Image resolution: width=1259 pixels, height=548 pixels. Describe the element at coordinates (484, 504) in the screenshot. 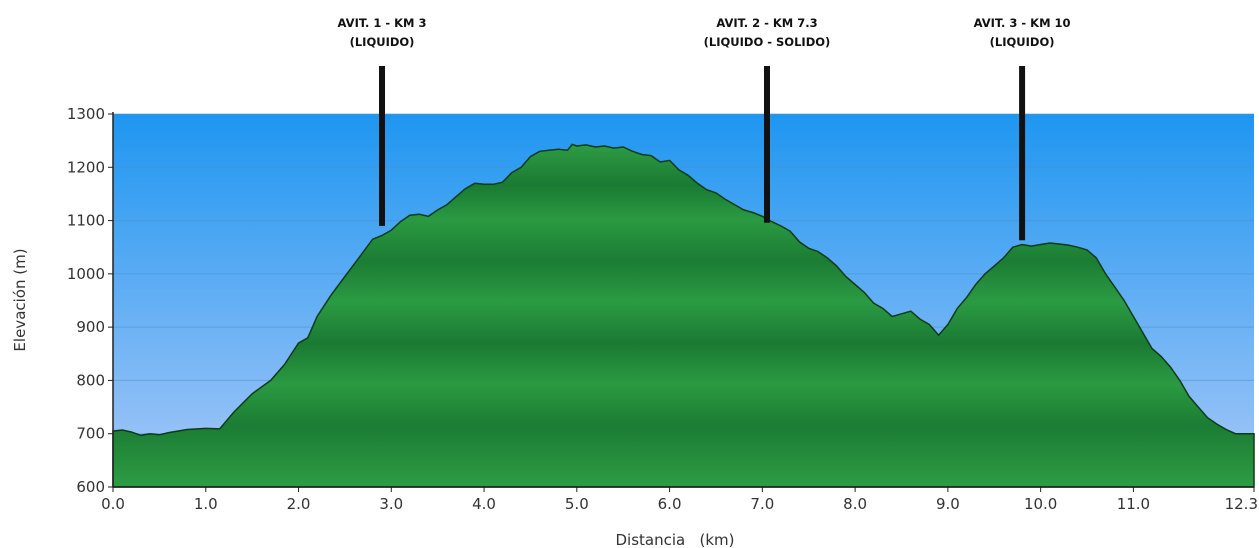

I see `x-tick-label: 4.0` at that location.